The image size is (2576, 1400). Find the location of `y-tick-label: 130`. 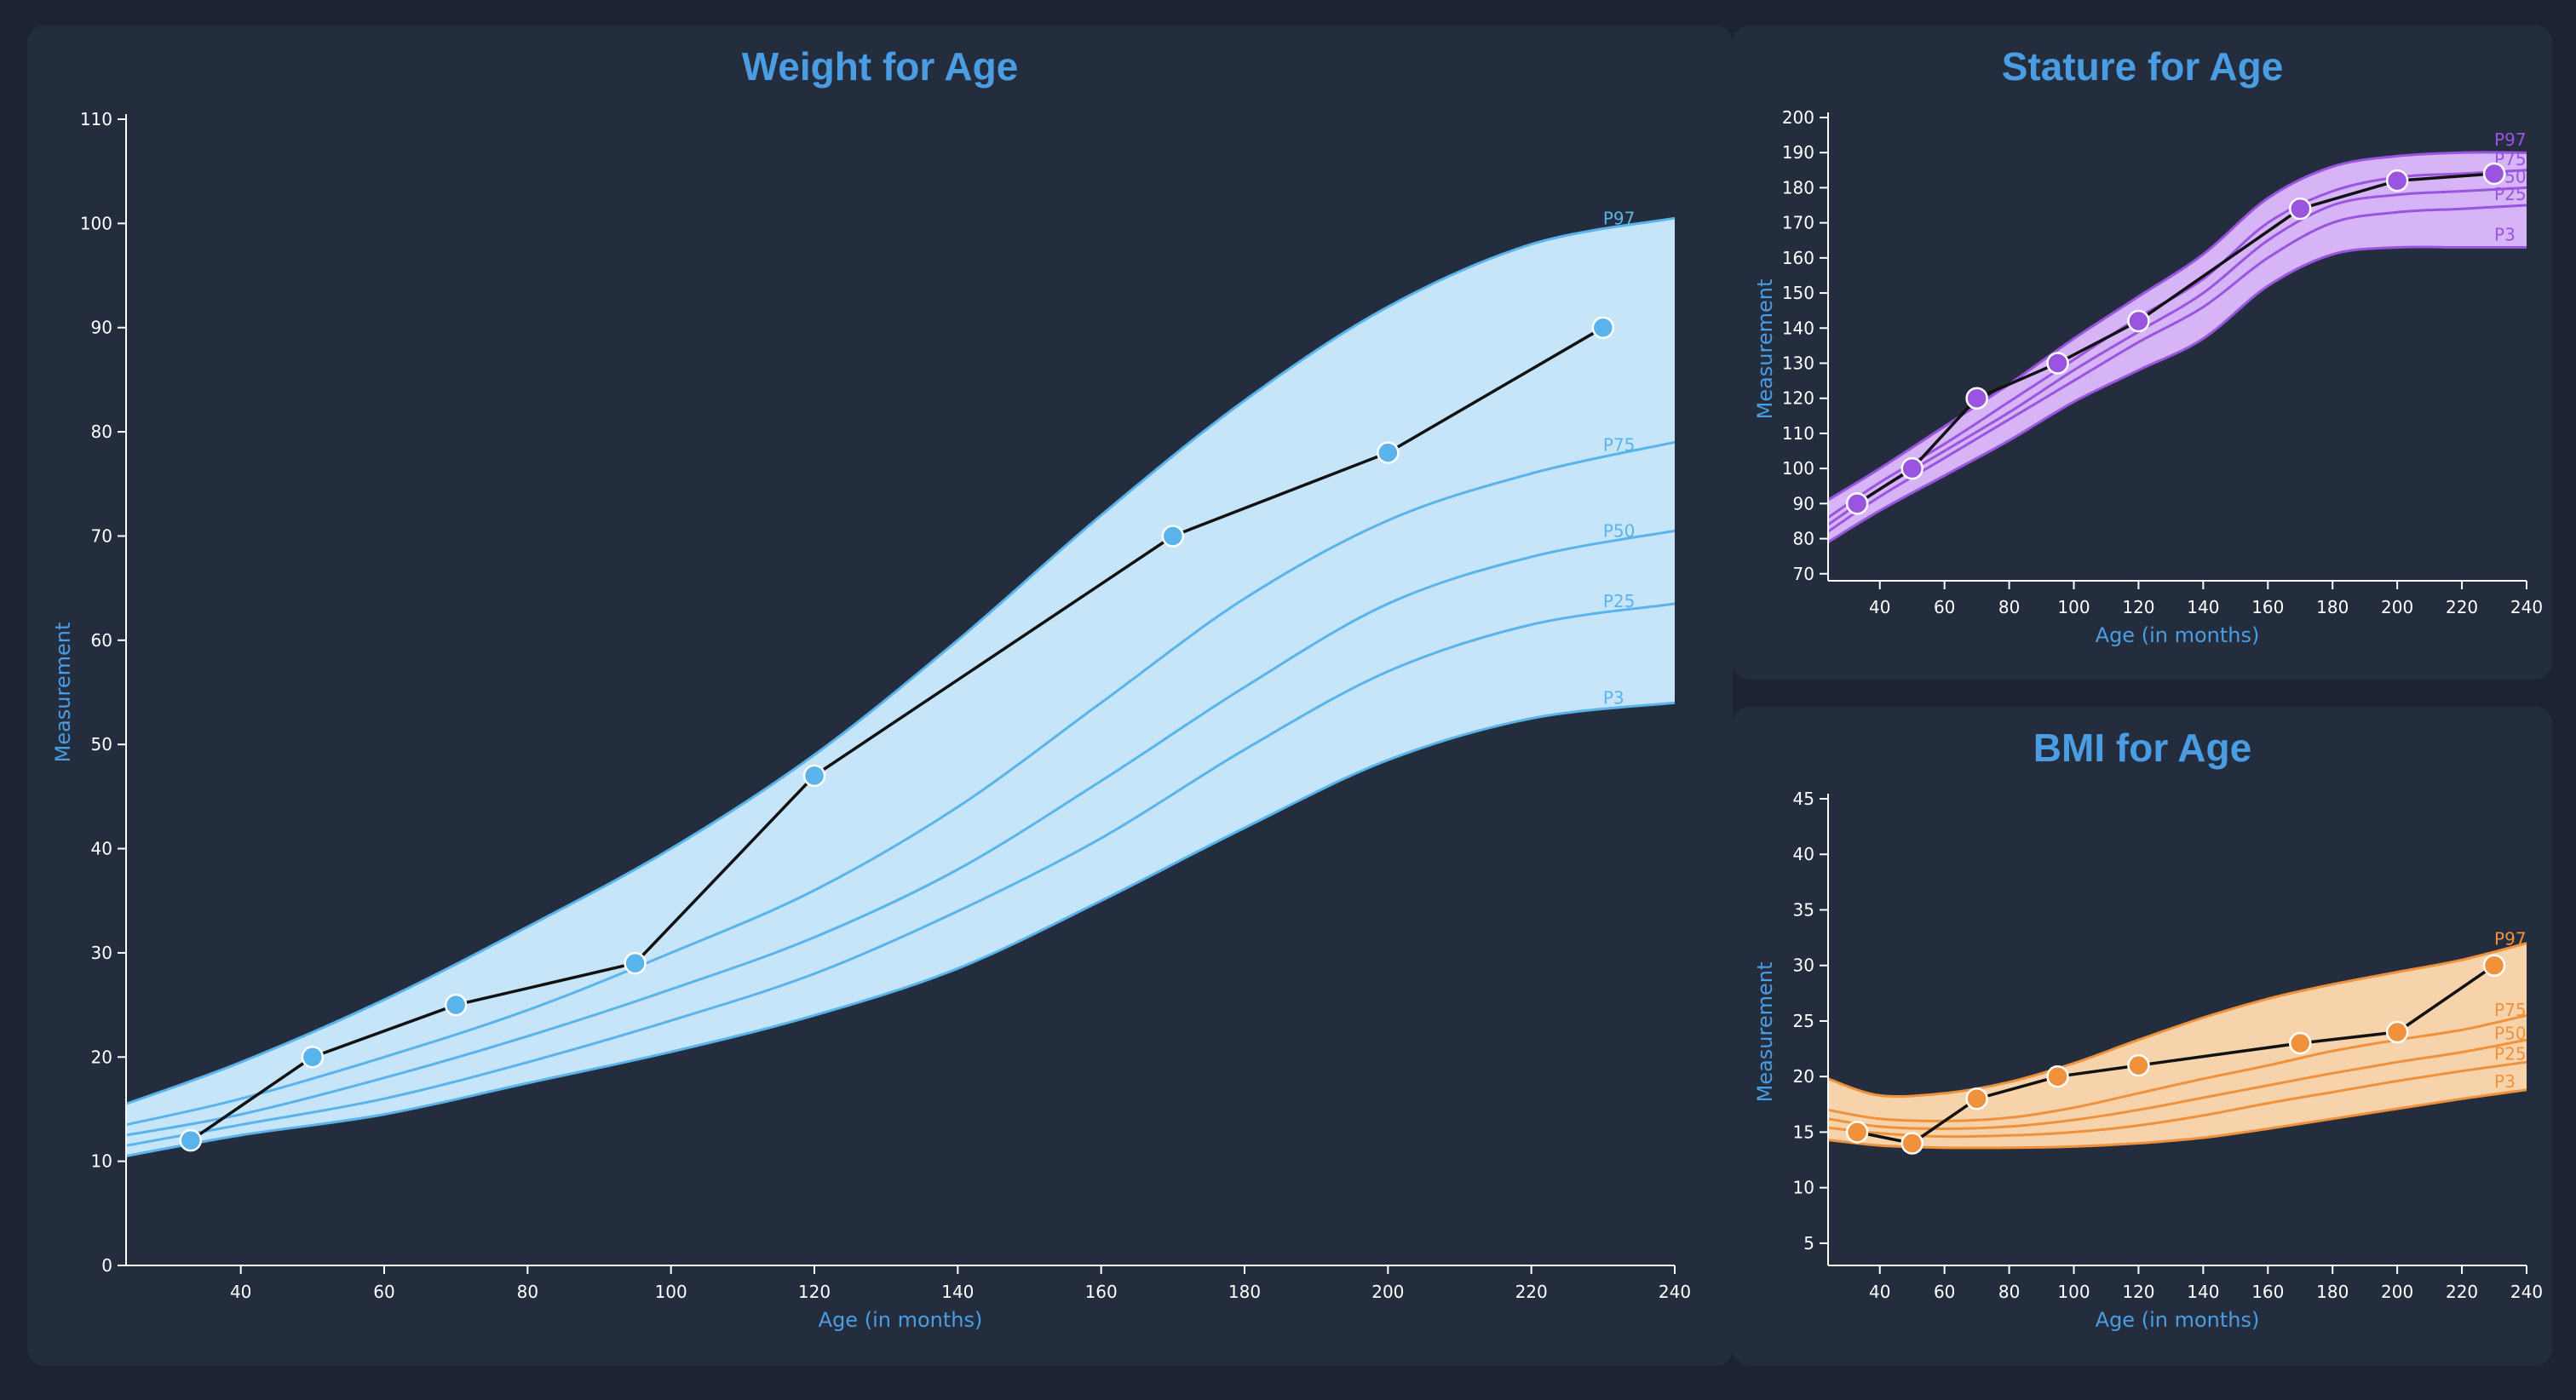

y-tick-label: 130 is located at coordinates (1798, 363).